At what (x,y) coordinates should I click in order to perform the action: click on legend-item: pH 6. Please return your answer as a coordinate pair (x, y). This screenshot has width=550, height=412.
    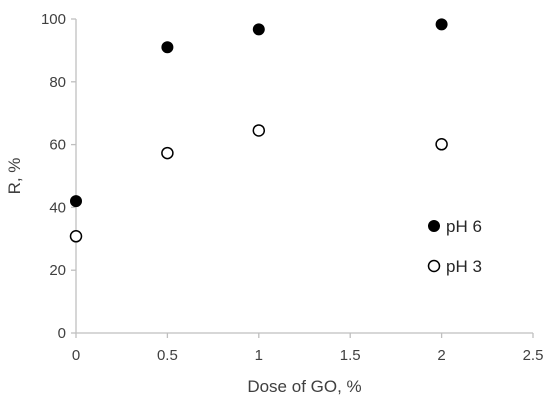
    Looking at the image, I should click on (455, 226).